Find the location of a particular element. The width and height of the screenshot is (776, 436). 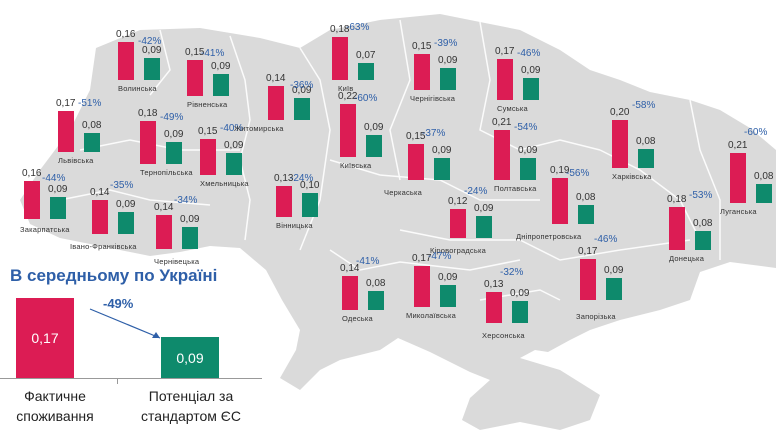

average-actual-value: 0,17 is located at coordinates (45, 338).